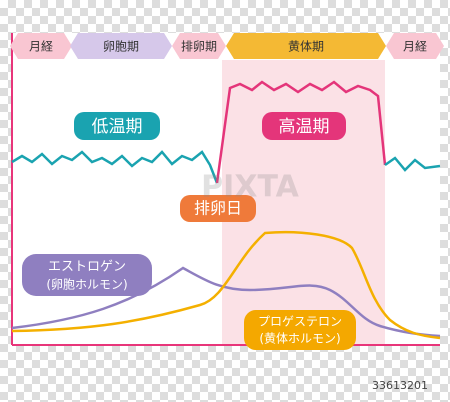 This screenshot has width=450, height=402. What do you see at coordinates (250, 187) in the screenshot?
I see `watermark: PIXTA` at bounding box center [250, 187].